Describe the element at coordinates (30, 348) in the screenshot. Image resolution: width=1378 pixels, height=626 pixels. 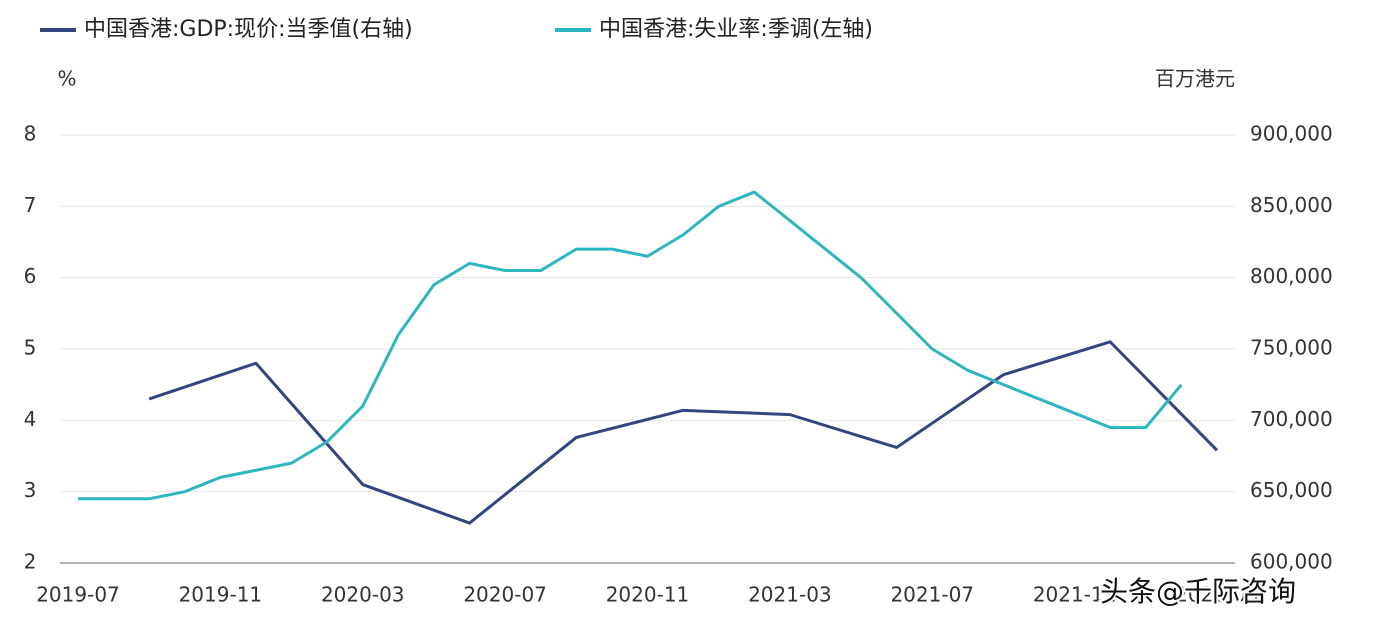
I see `y-tick-label: 5` at that location.